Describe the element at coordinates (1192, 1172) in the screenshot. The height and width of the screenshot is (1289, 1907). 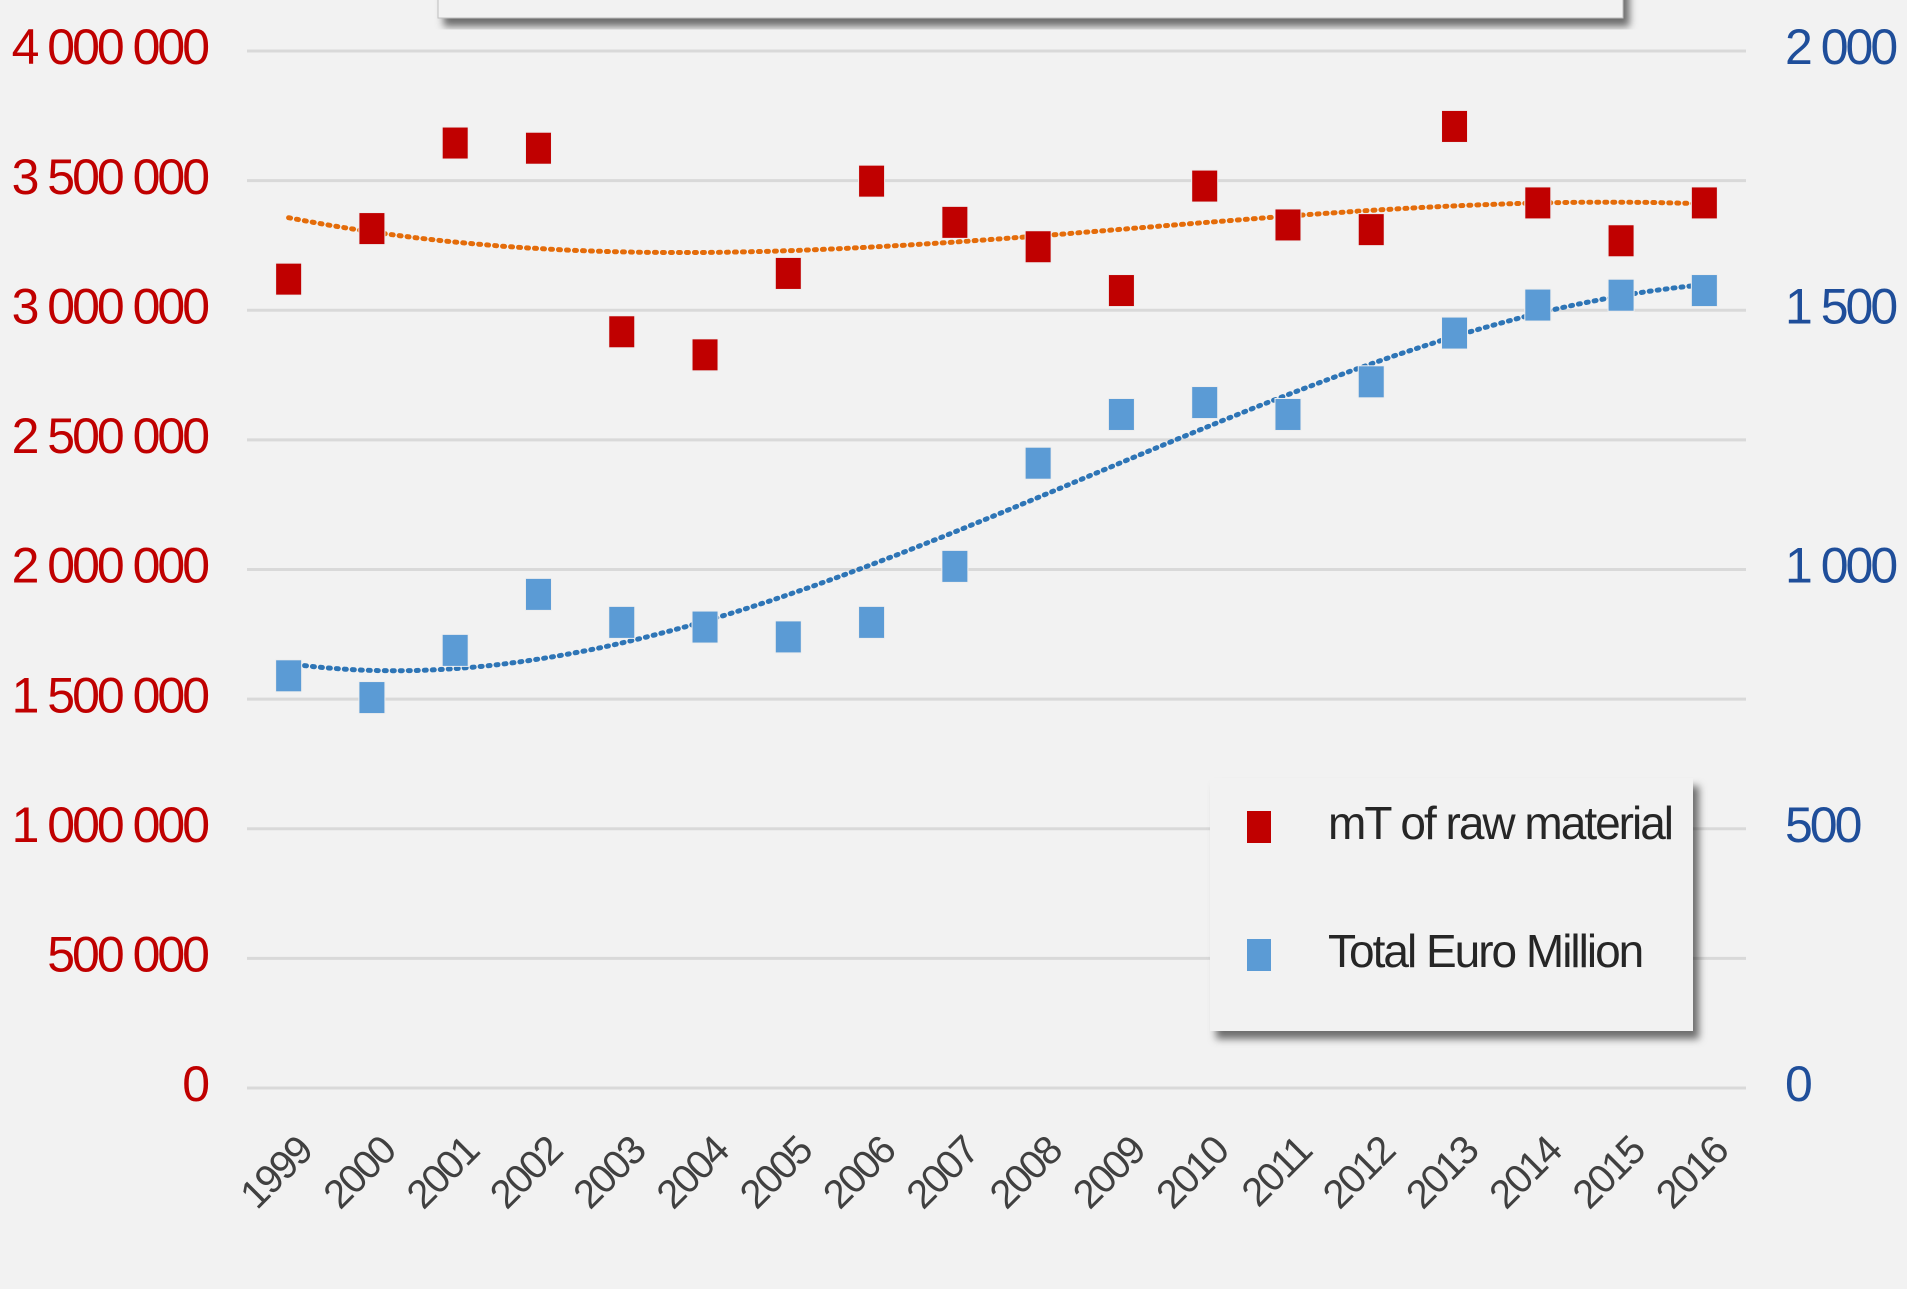
I see `x-tick-label: 2010` at that location.